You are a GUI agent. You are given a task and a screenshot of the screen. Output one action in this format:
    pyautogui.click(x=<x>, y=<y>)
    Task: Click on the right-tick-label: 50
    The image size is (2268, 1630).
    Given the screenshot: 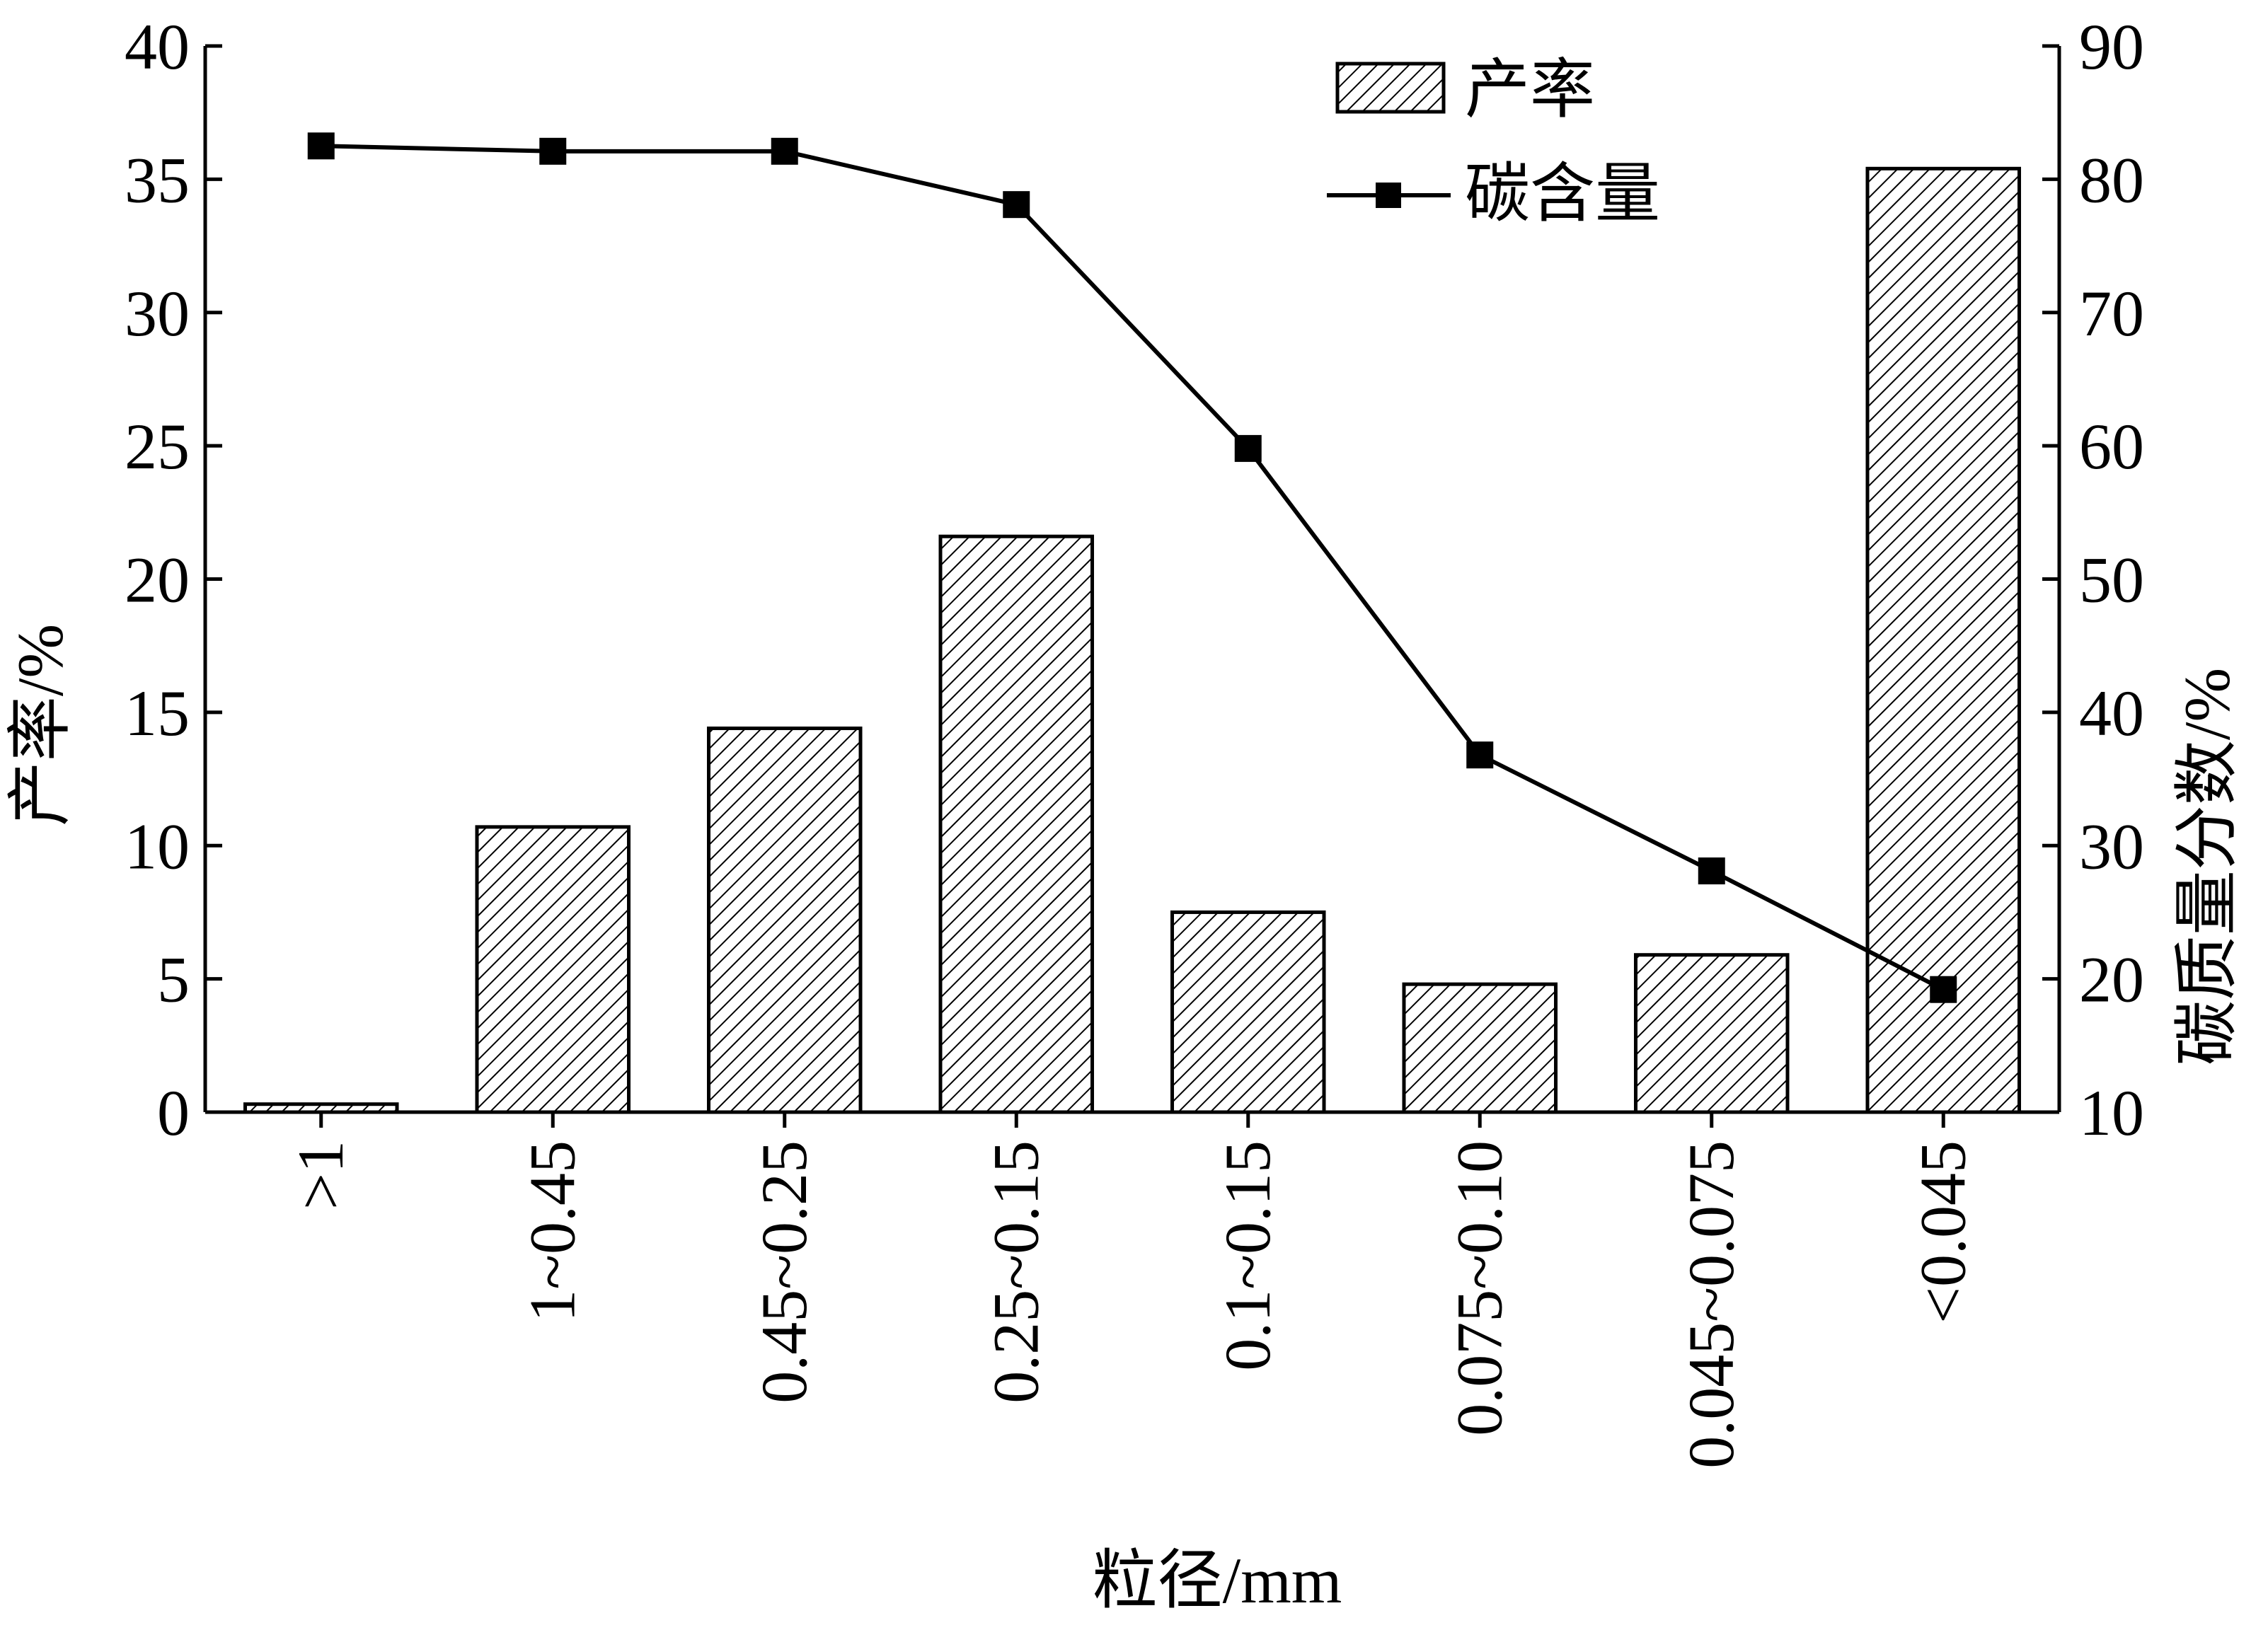 What is the action you would take?
    pyautogui.click(x=2111, y=580)
    